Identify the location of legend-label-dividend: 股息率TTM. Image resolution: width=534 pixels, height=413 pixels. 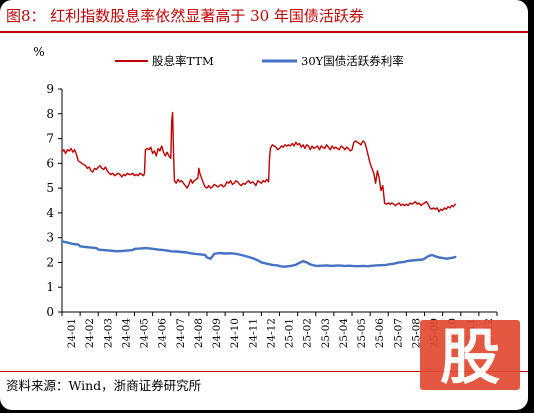
(183, 61).